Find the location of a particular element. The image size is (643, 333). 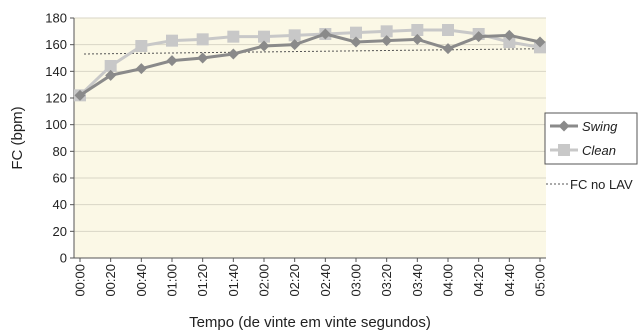

y-tick-label: 0 is located at coordinates (63, 258).